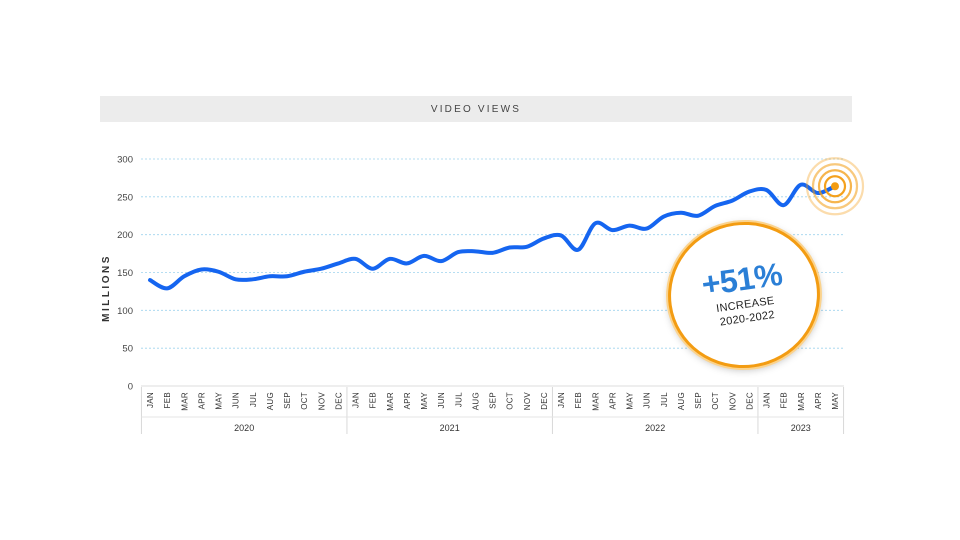 This screenshot has height=540, width=960. What do you see at coordinates (125, 311) in the screenshot?
I see `y-tick-label: 100` at bounding box center [125, 311].